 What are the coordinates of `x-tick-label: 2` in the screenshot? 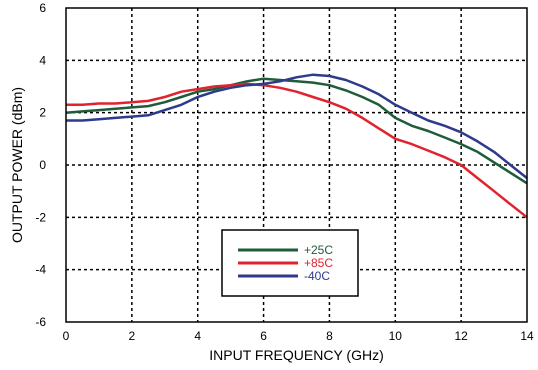 It's located at (132, 336).